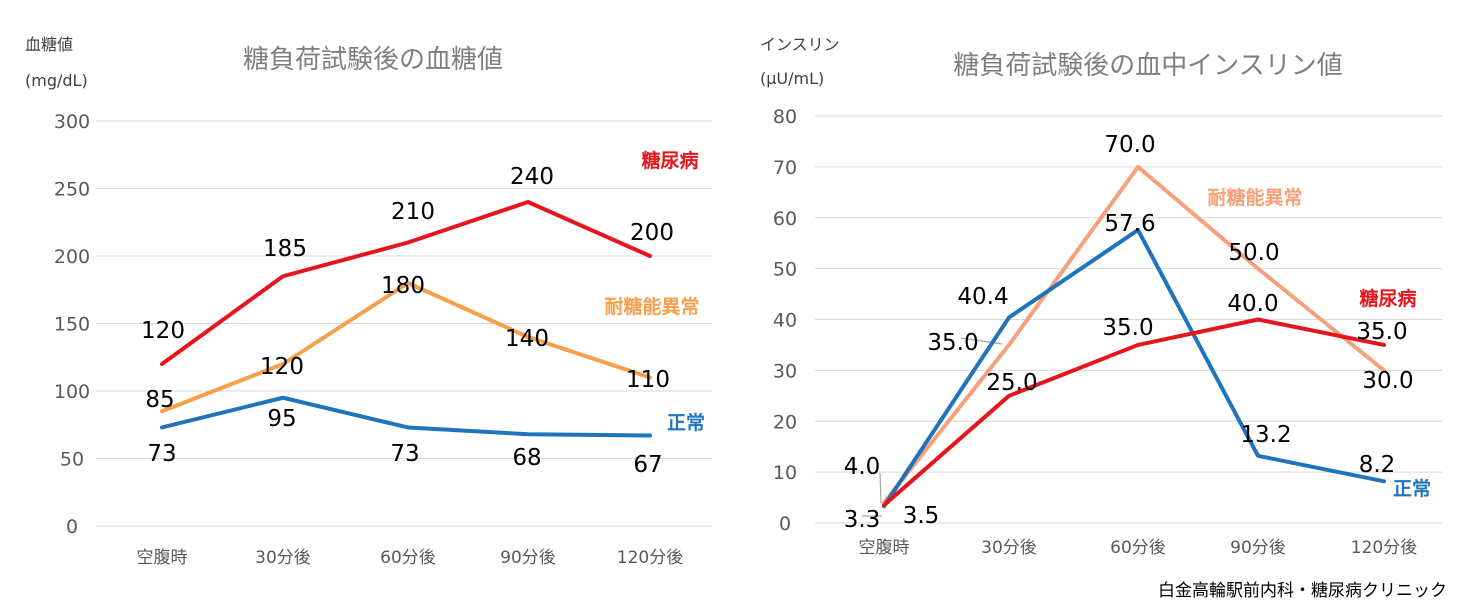  What do you see at coordinates (1377, 465) in the screenshot?
I see `insulin-data-label: 8.2` at bounding box center [1377, 465].